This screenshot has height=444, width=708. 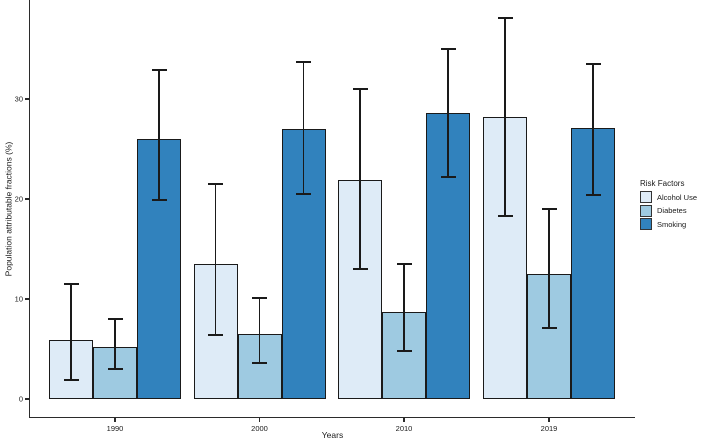 What do you see at coordinates (18, 99) in the screenshot?
I see `y-tick-label-30: 30` at bounding box center [18, 99].